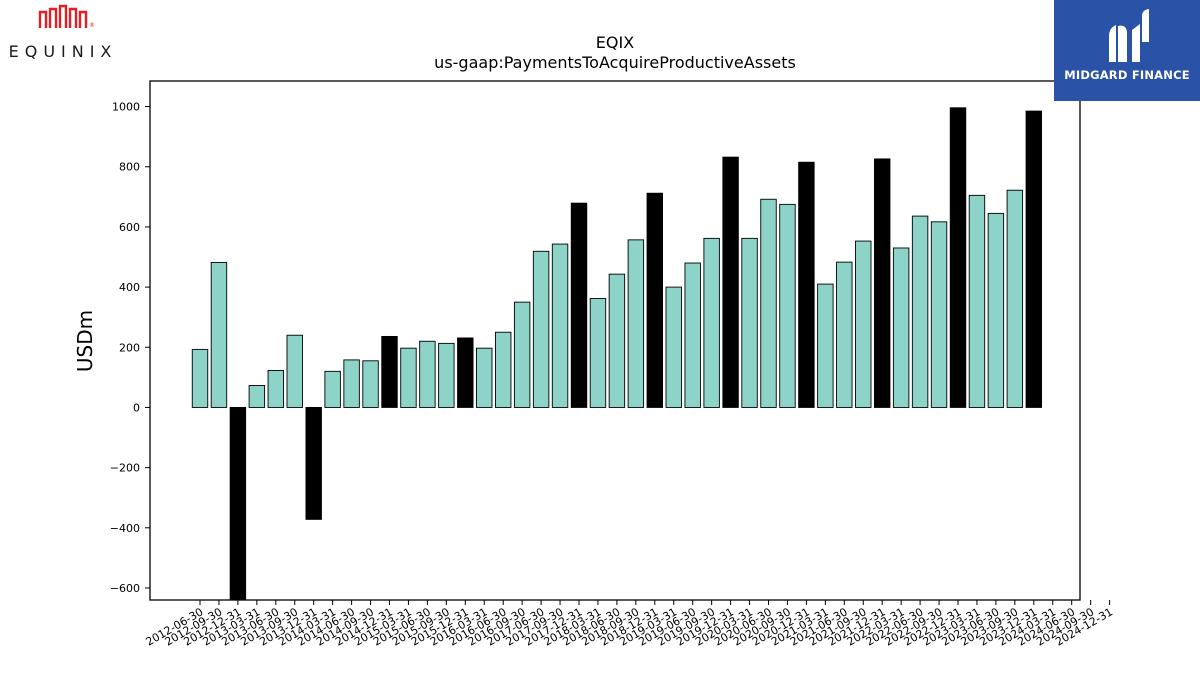  I want to click on y-tick-label: −600, so click(125, 588).